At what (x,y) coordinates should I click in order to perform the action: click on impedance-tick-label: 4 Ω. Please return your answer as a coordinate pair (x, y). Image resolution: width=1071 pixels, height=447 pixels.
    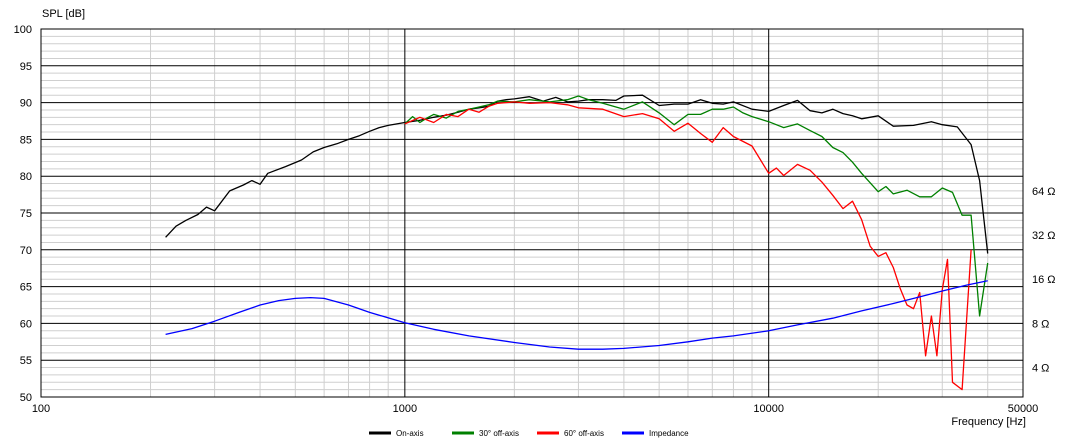
    Looking at the image, I should click on (1040, 369).